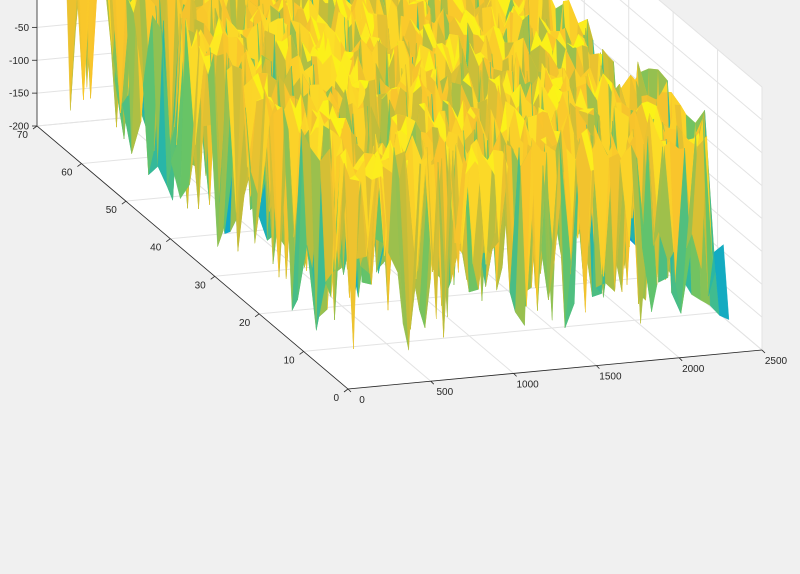 The image size is (800, 574). I want to click on x-tick-label: 500, so click(444, 392).